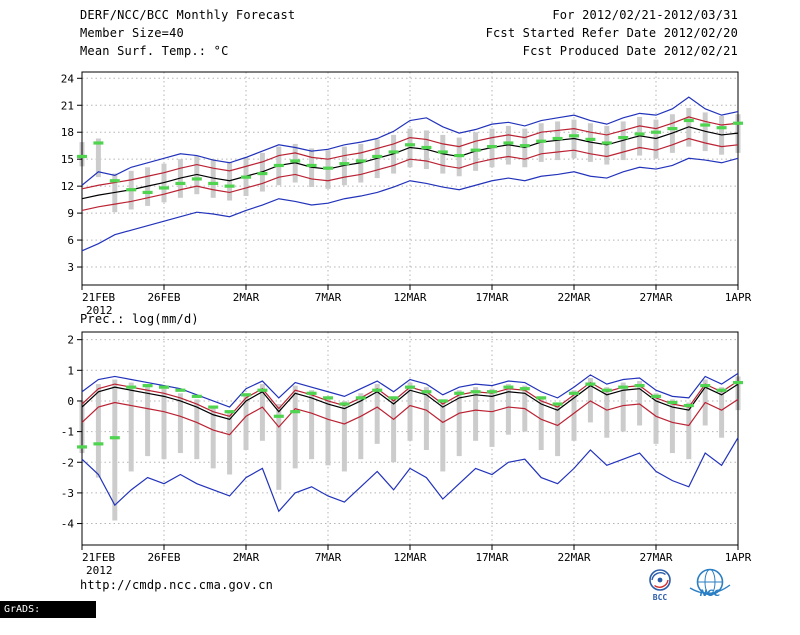 The image size is (800, 635). What do you see at coordinates (611, 33) in the screenshot?
I see `fcst-started-label: Fcst Started Refer Date 2012/02/20` at bounding box center [611, 33].